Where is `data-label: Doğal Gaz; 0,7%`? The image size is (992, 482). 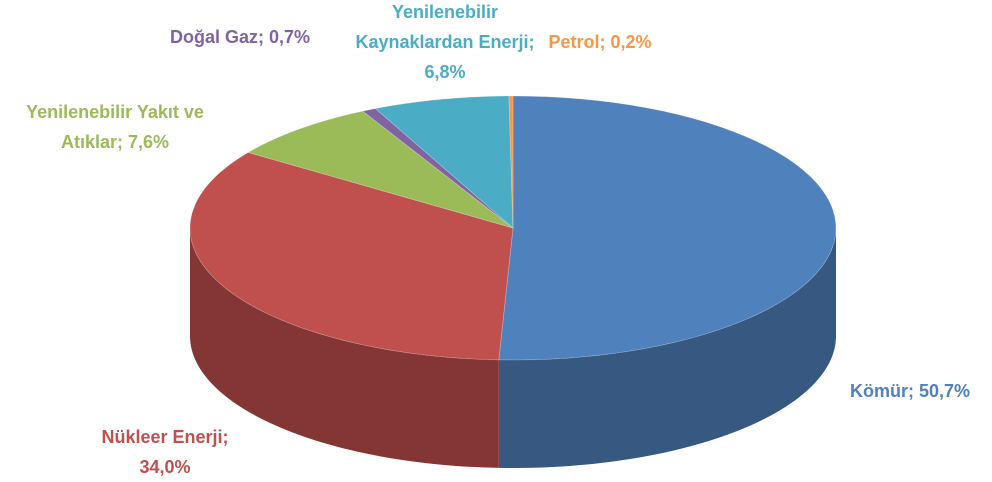 data-label: Doğal Gaz; 0,7% is located at coordinates (240, 37).